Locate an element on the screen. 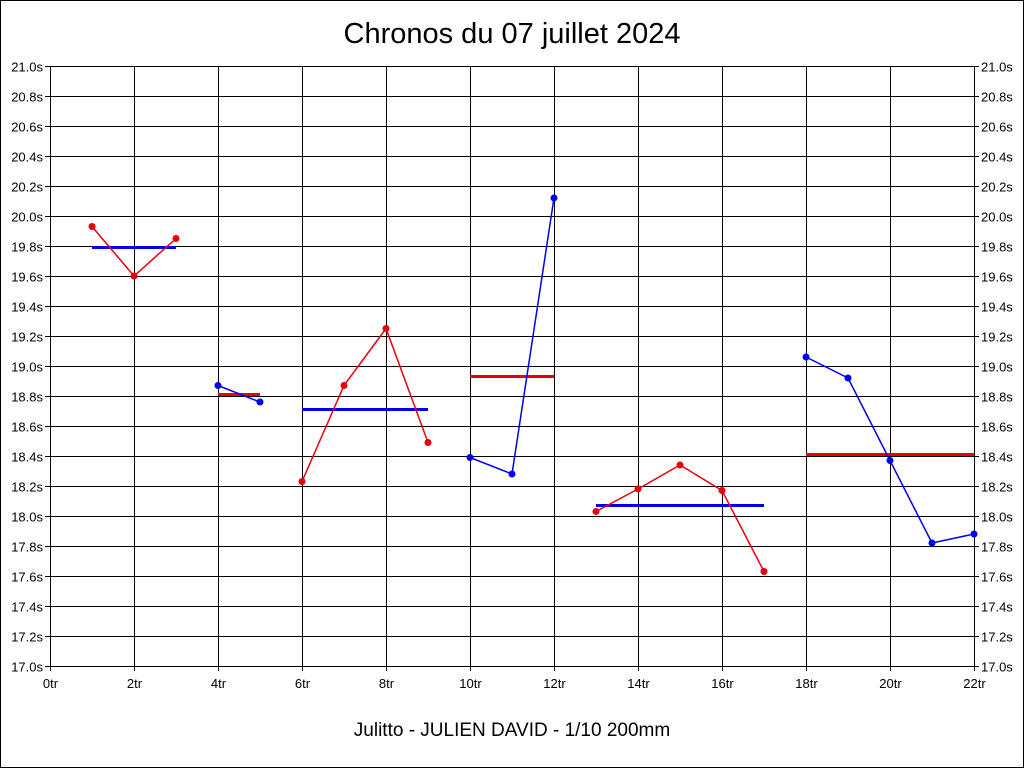 Image resolution: width=1024 pixels, height=768 pixels. y-tick-label-right: 17.8s is located at coordinates (997, 547).